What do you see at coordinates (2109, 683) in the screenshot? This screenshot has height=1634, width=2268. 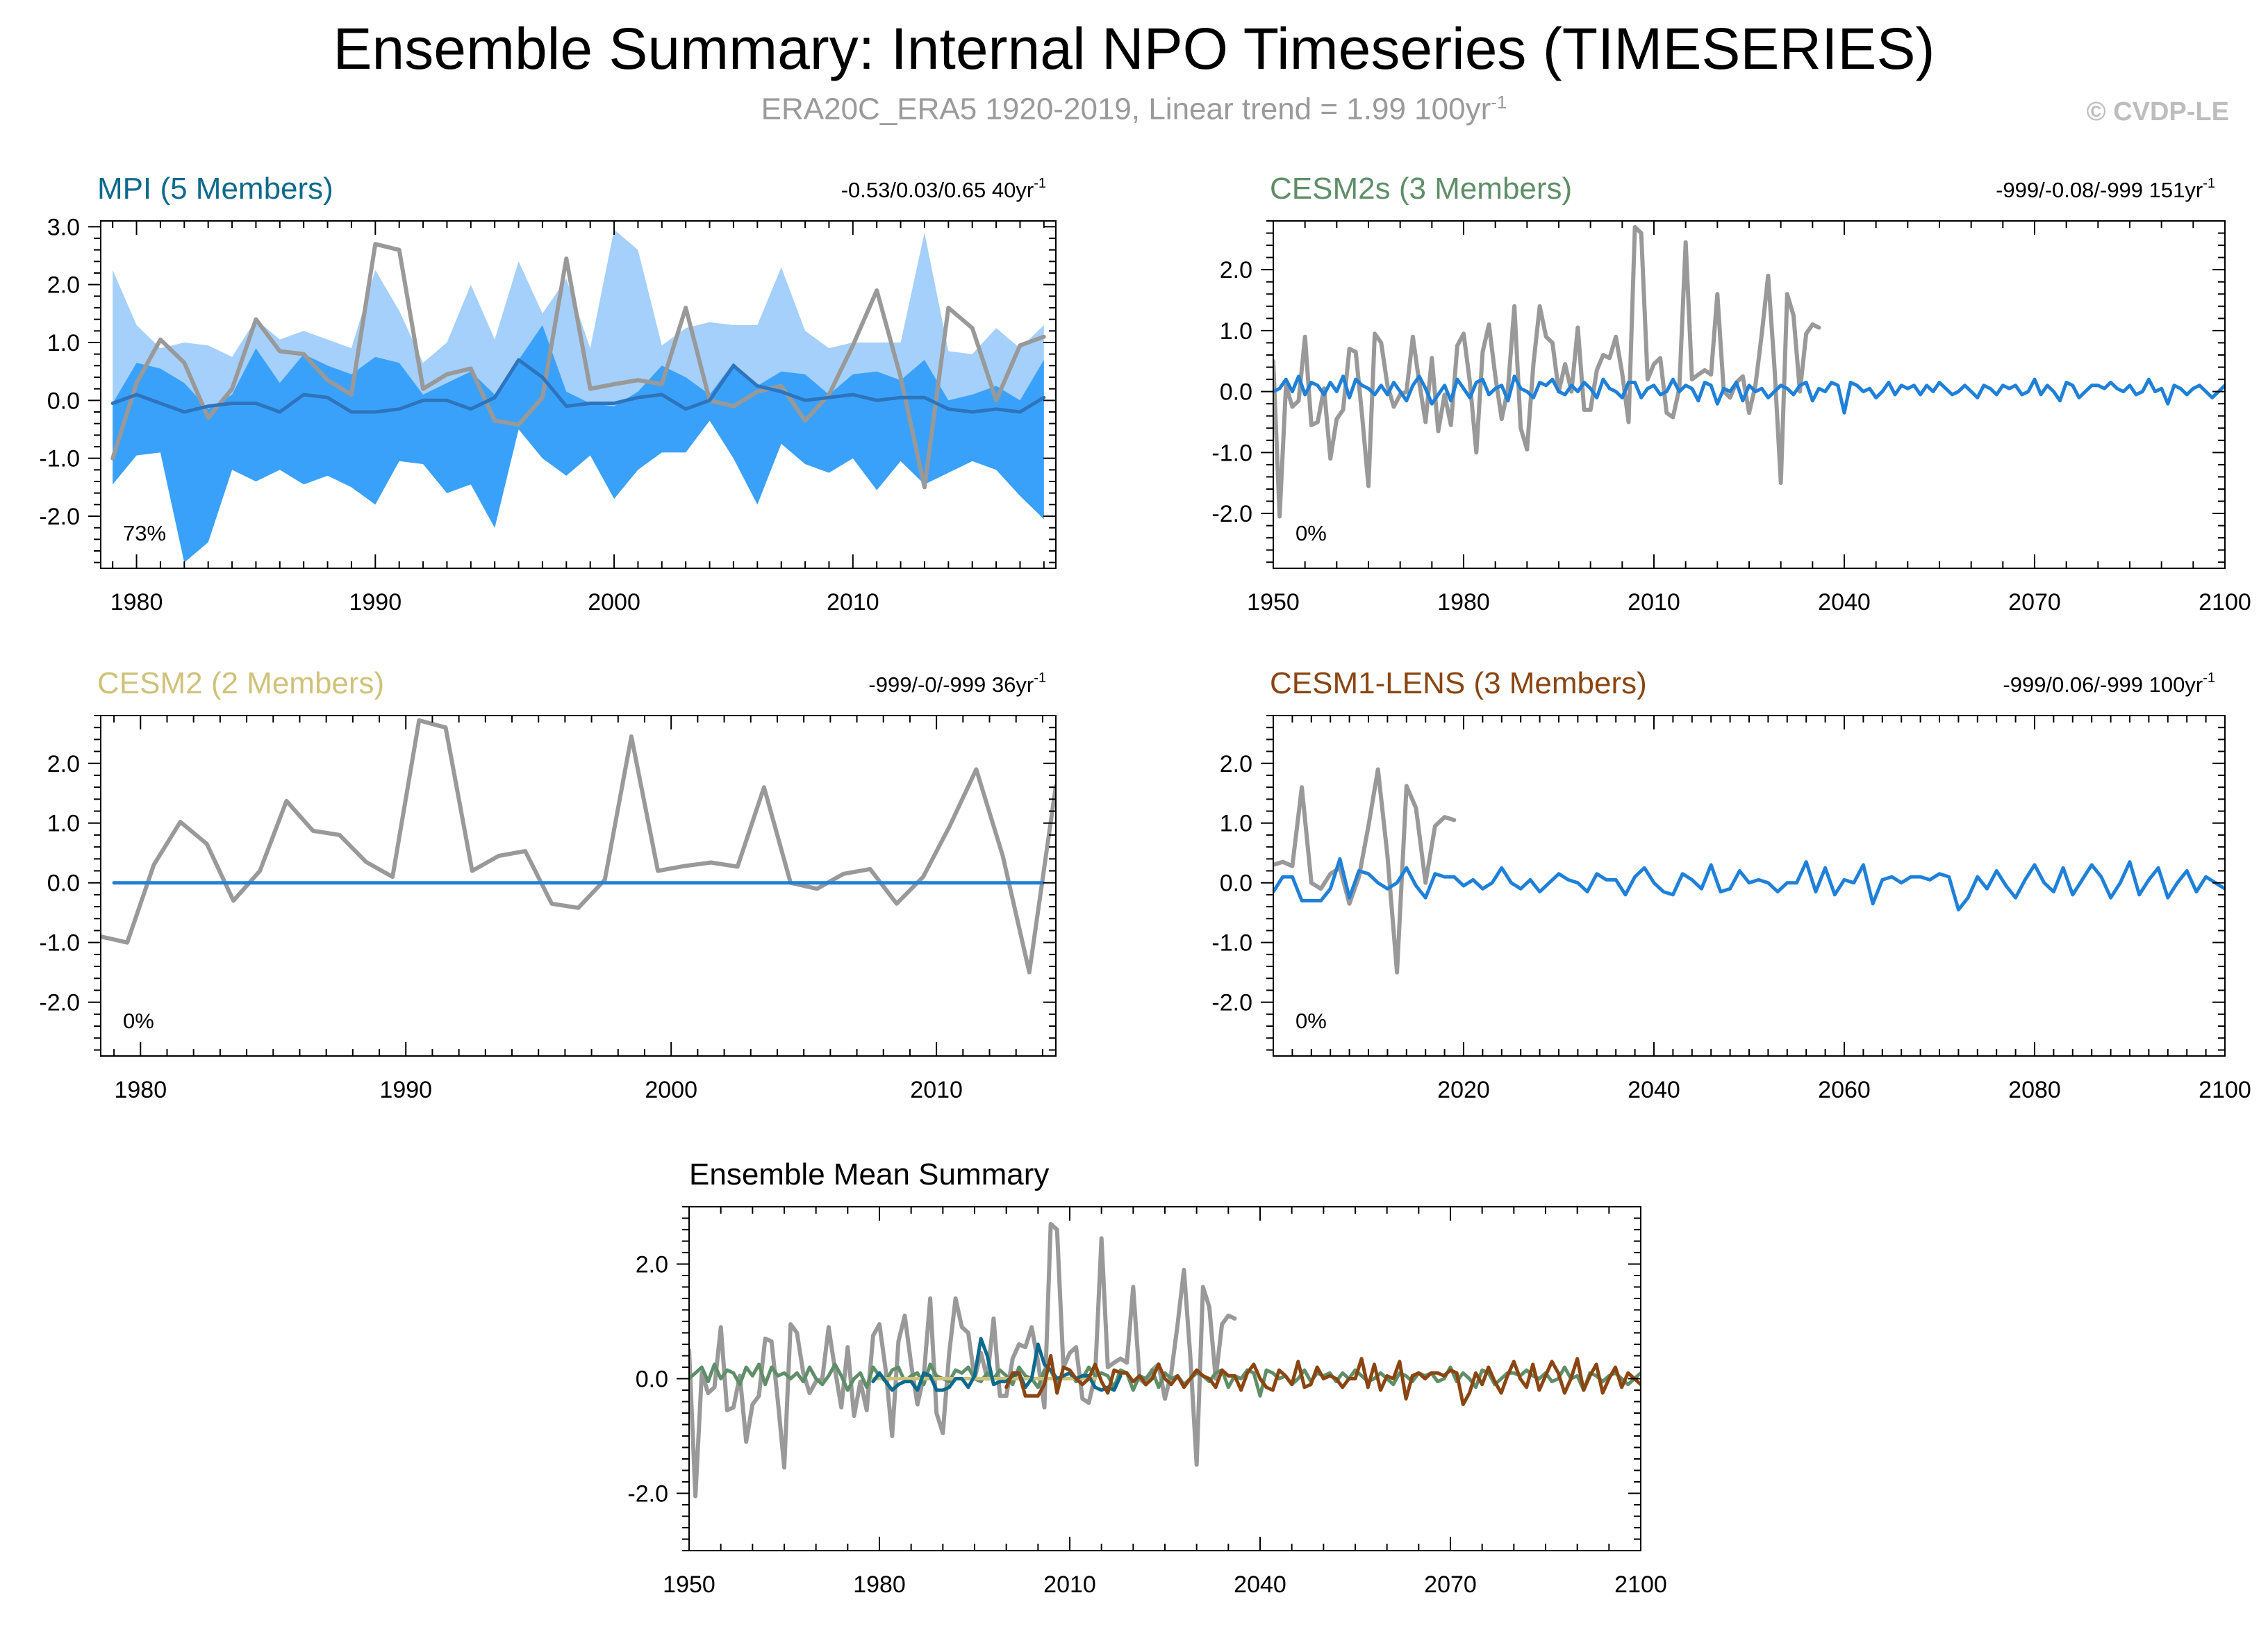 I see `panel-stats: -999/0.06/-999 100yr-1` at bounding box center [2109, 683].